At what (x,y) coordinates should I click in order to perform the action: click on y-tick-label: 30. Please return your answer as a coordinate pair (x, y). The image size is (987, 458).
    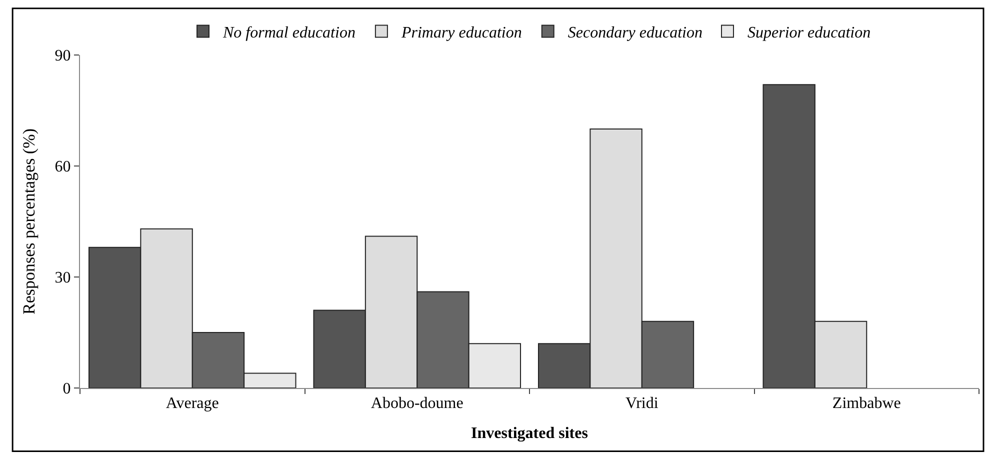
    Looking at the image, I should click on (62, 278).